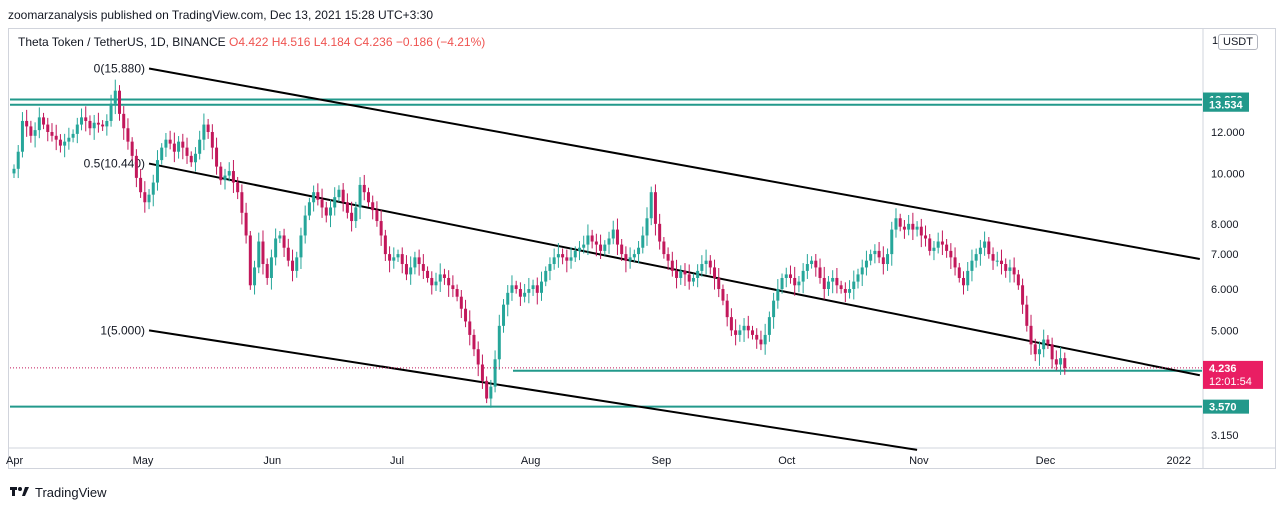 The height and width of the screenshot is (509, 1280). I want to click on y-tick-label: 6.000, so click(1225, 290).